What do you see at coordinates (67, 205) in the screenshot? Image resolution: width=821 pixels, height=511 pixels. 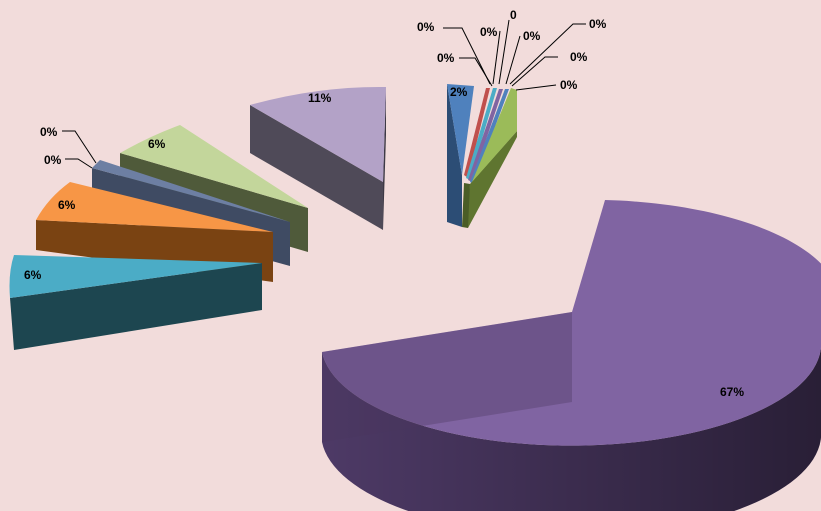 I see `label-6pct-orange: 6%` at bounding box center [67, 205].